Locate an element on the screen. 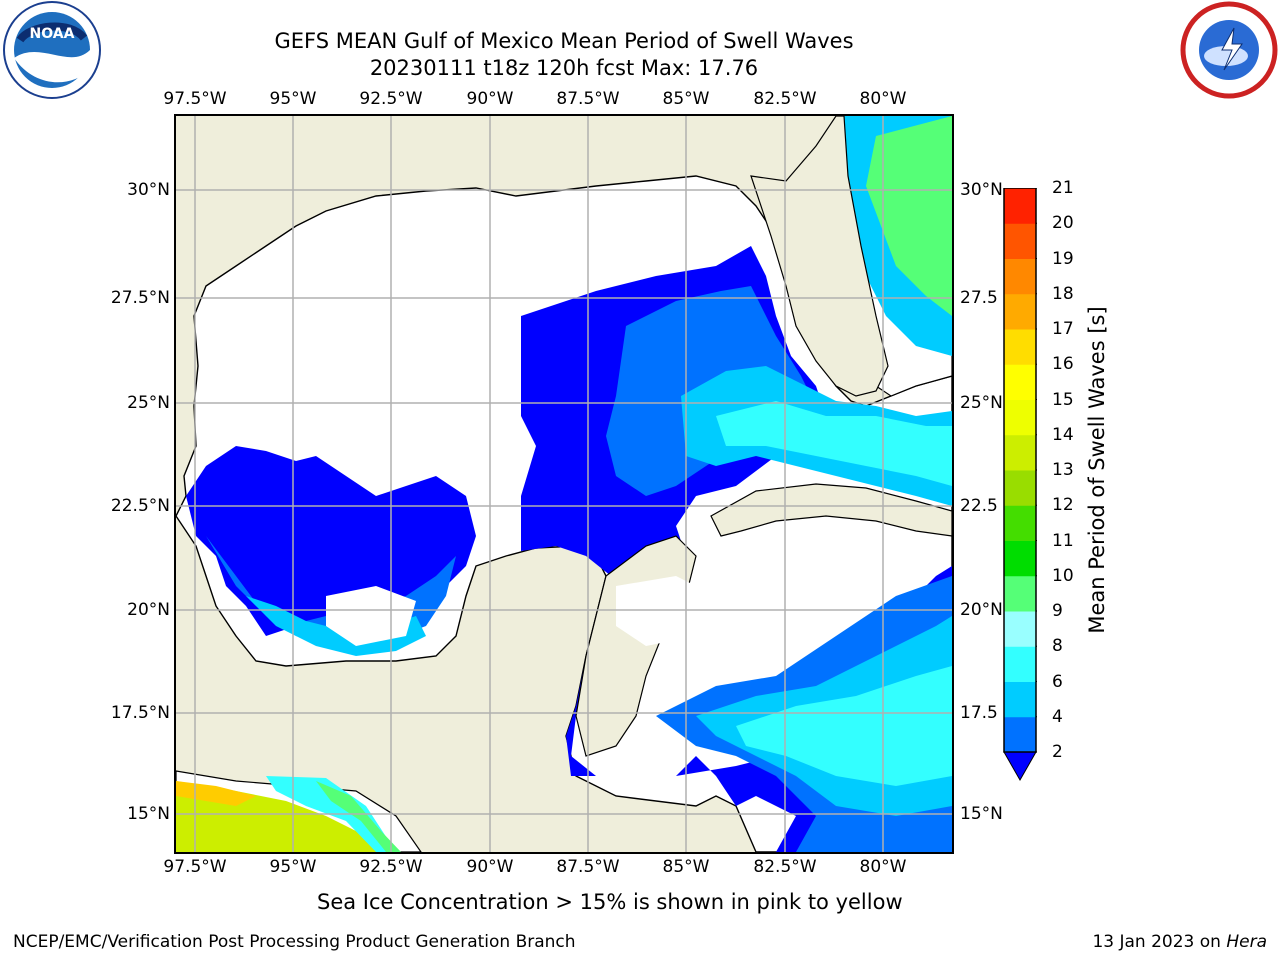 The image size is (1280, 960). colorbar-tick: 2 is located at coordinates (1057, 752).